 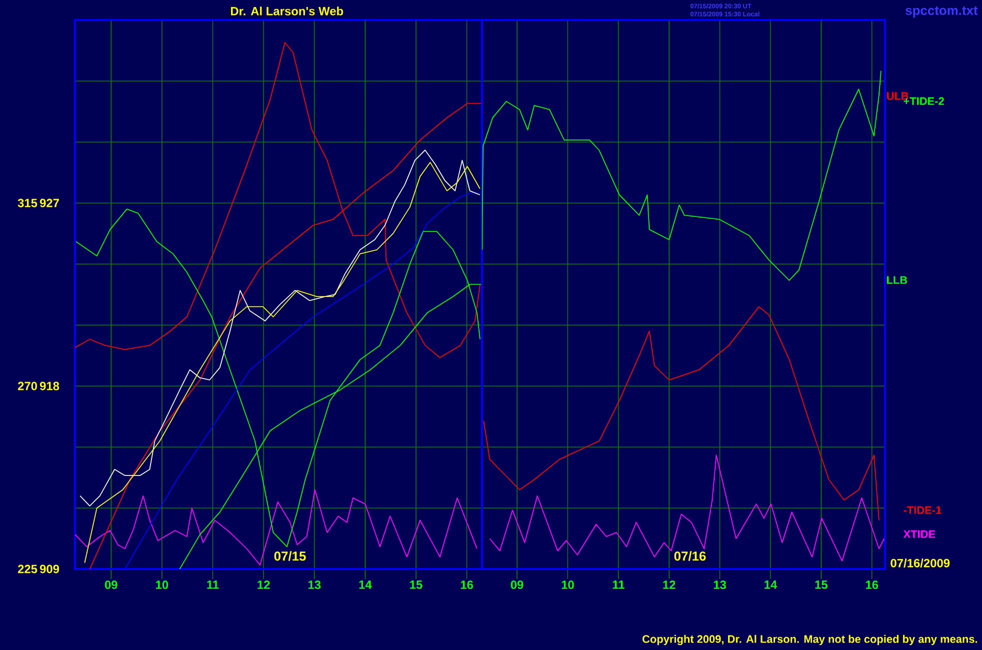 What do you see at coordinates (919, 534) in the screenshot?
I see `text: XTIDE` at bounding box center [919, 534].